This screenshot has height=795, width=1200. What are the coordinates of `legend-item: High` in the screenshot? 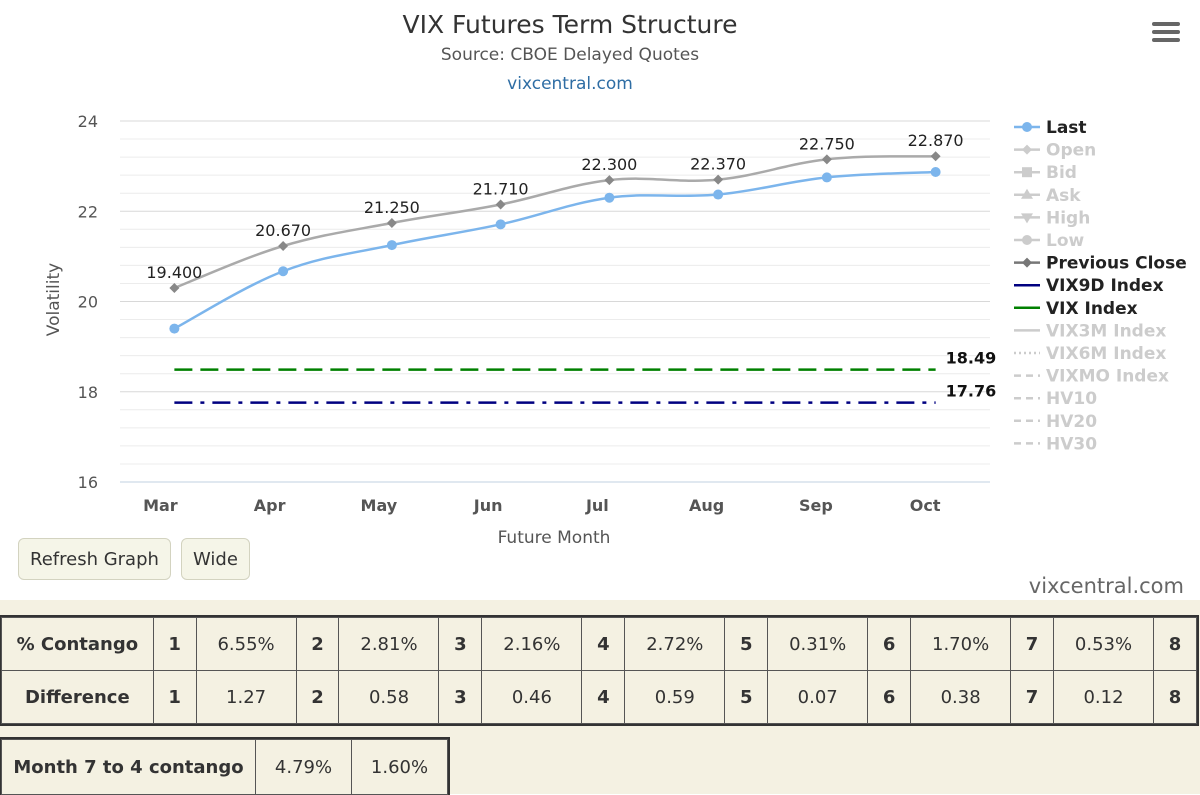 It's located at (1052, 218).